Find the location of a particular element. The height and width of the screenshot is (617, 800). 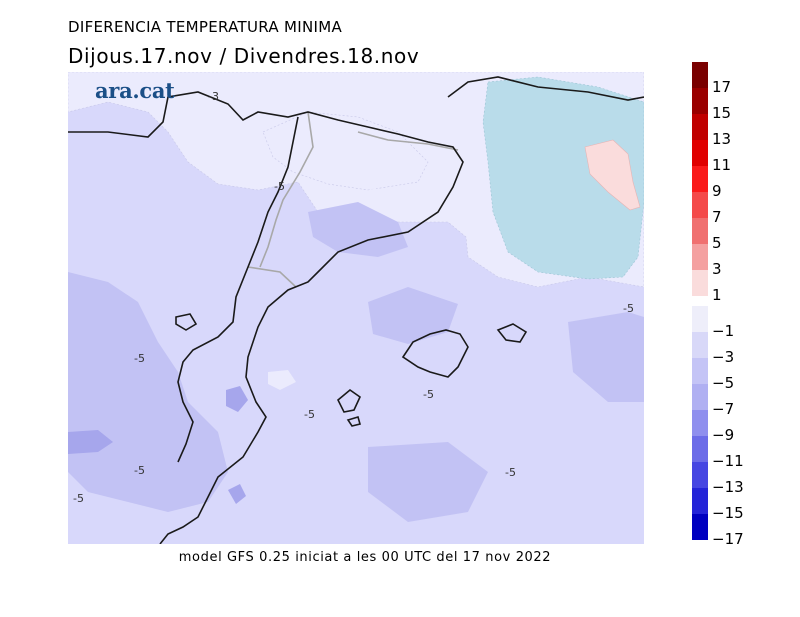

legend-label: 15 is located at coordinates (722, 113).